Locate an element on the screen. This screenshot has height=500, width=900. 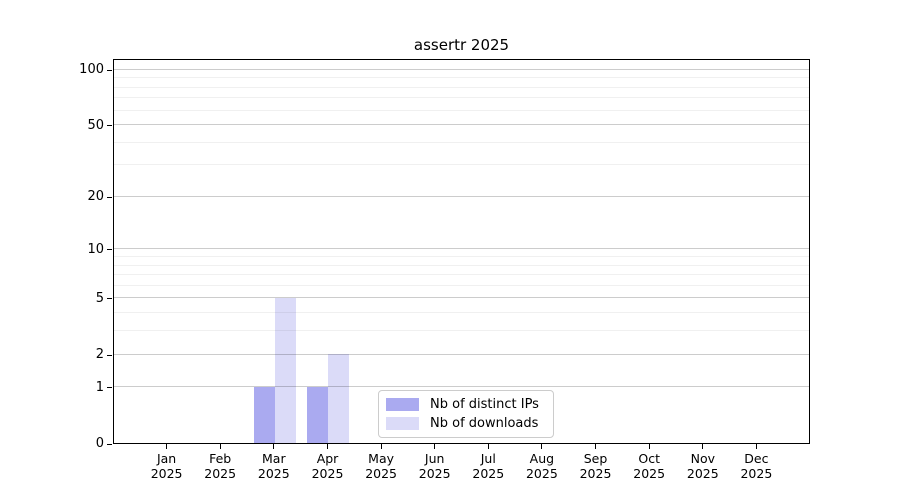
x-tick-label-aug-2025: Aug 2025 is located at coordinates (541, 466).